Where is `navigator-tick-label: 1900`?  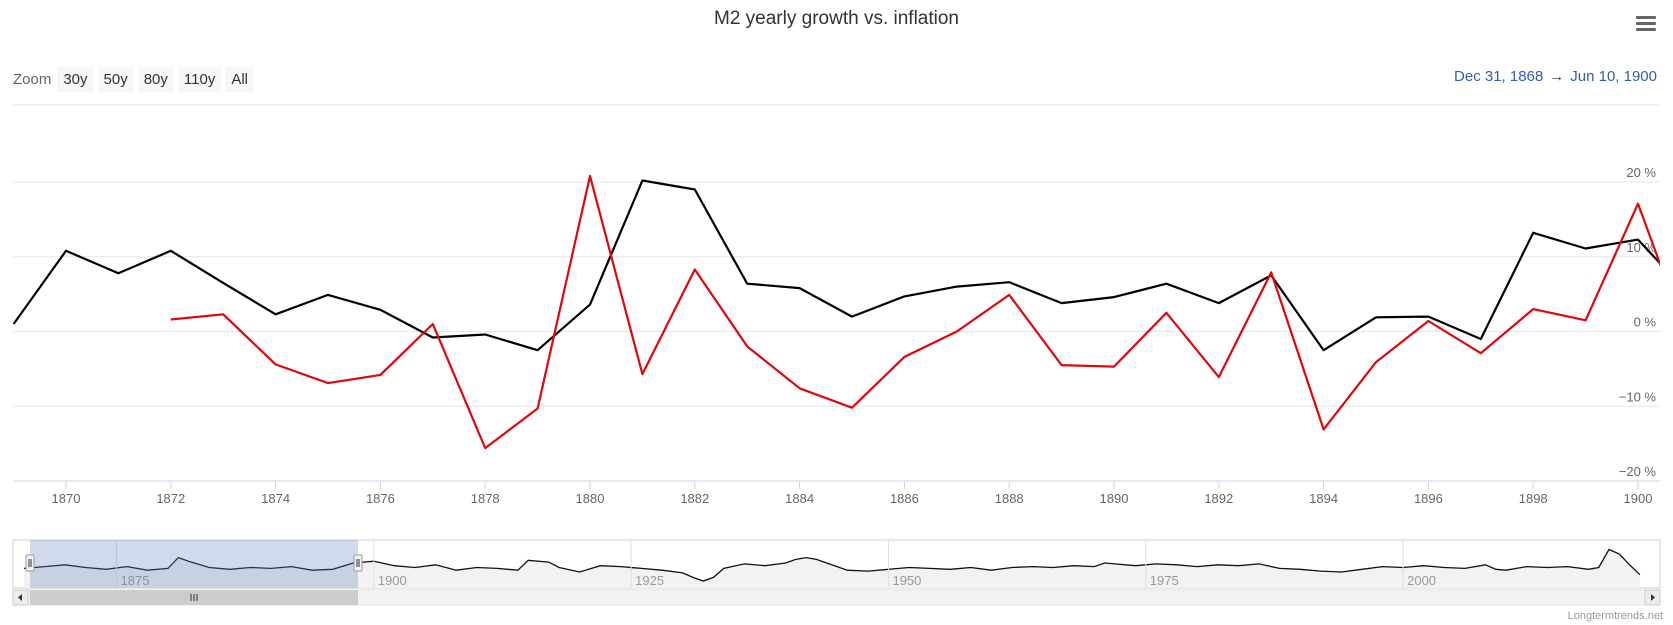
navigator-tick-label: 1900 is located at coordinates (392, 580).